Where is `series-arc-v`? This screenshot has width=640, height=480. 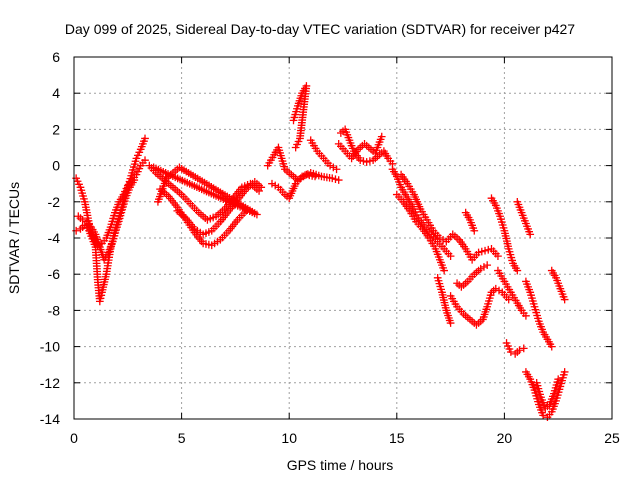 series-arc-v is located at coordinates (515, 348).